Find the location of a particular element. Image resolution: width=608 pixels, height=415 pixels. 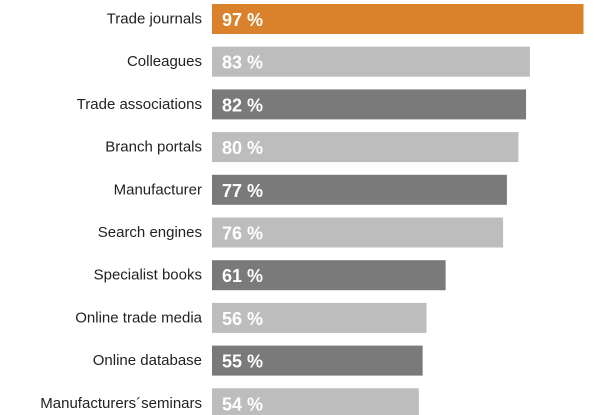

bar-colleagues is located at coordinates (371, 61).